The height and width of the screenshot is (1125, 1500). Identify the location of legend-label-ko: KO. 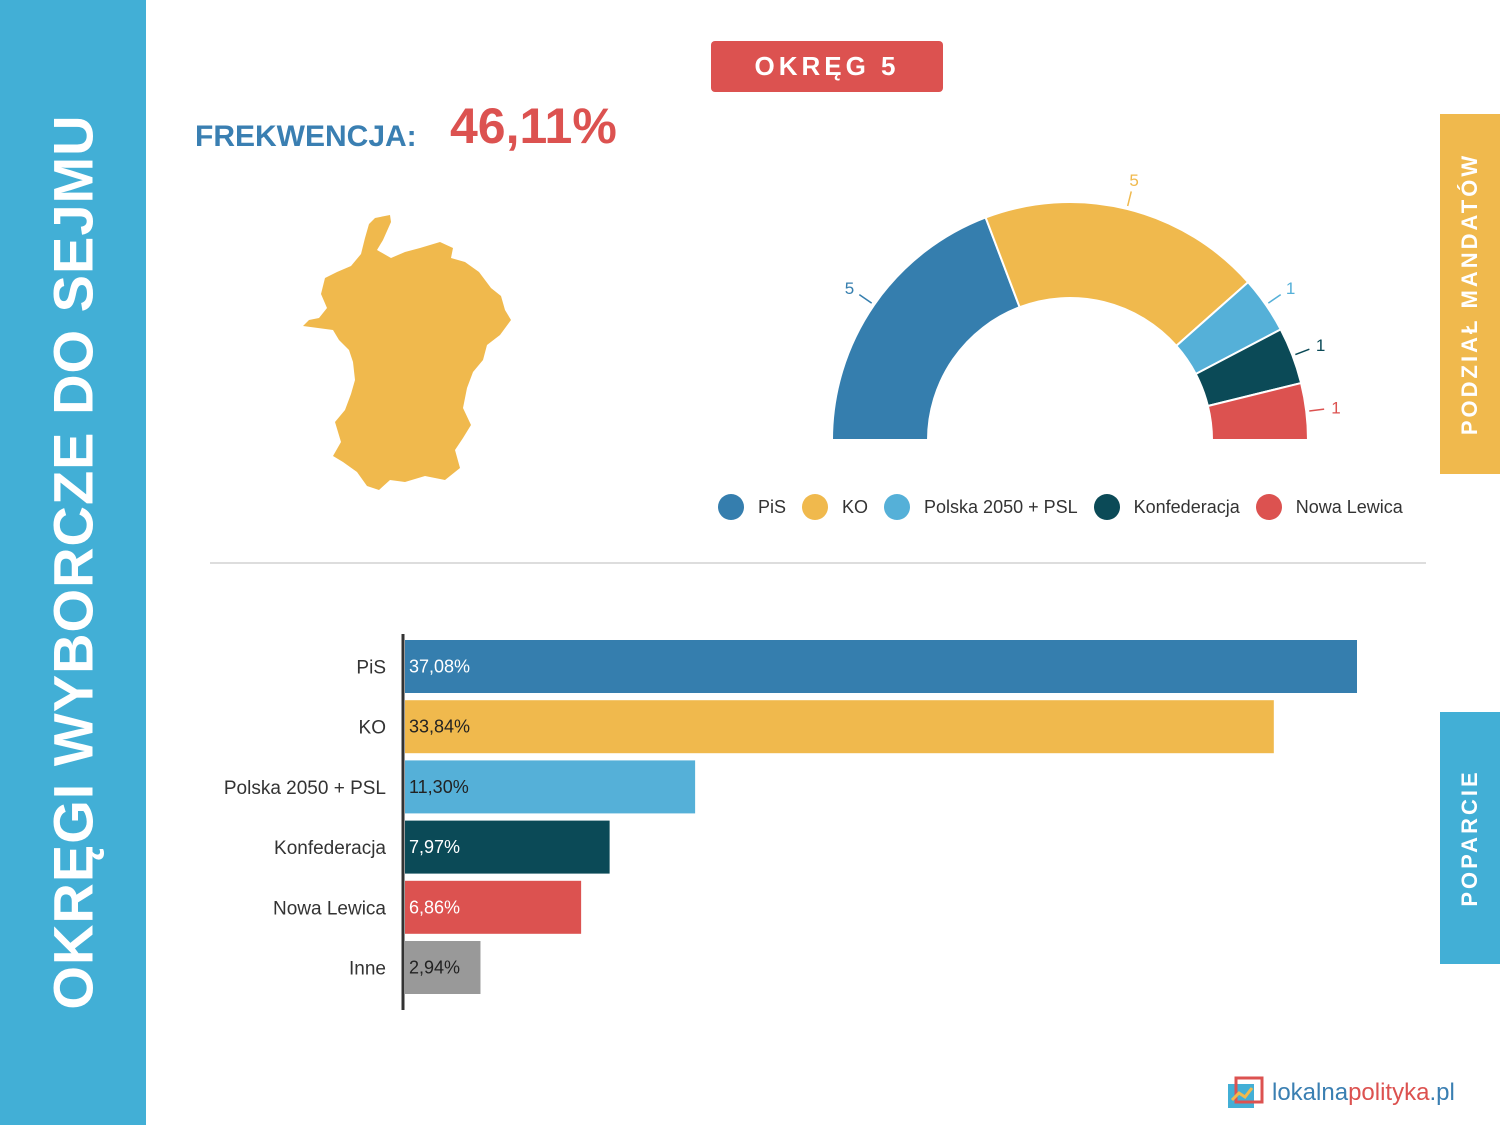
(855, 506).